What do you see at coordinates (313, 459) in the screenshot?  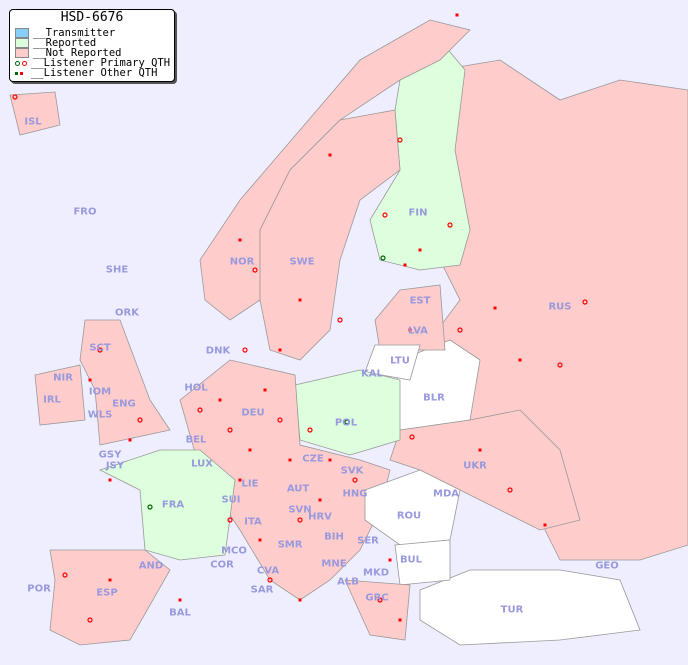 I see `country-label-cze: CZE` at bounding box center [313, 459].